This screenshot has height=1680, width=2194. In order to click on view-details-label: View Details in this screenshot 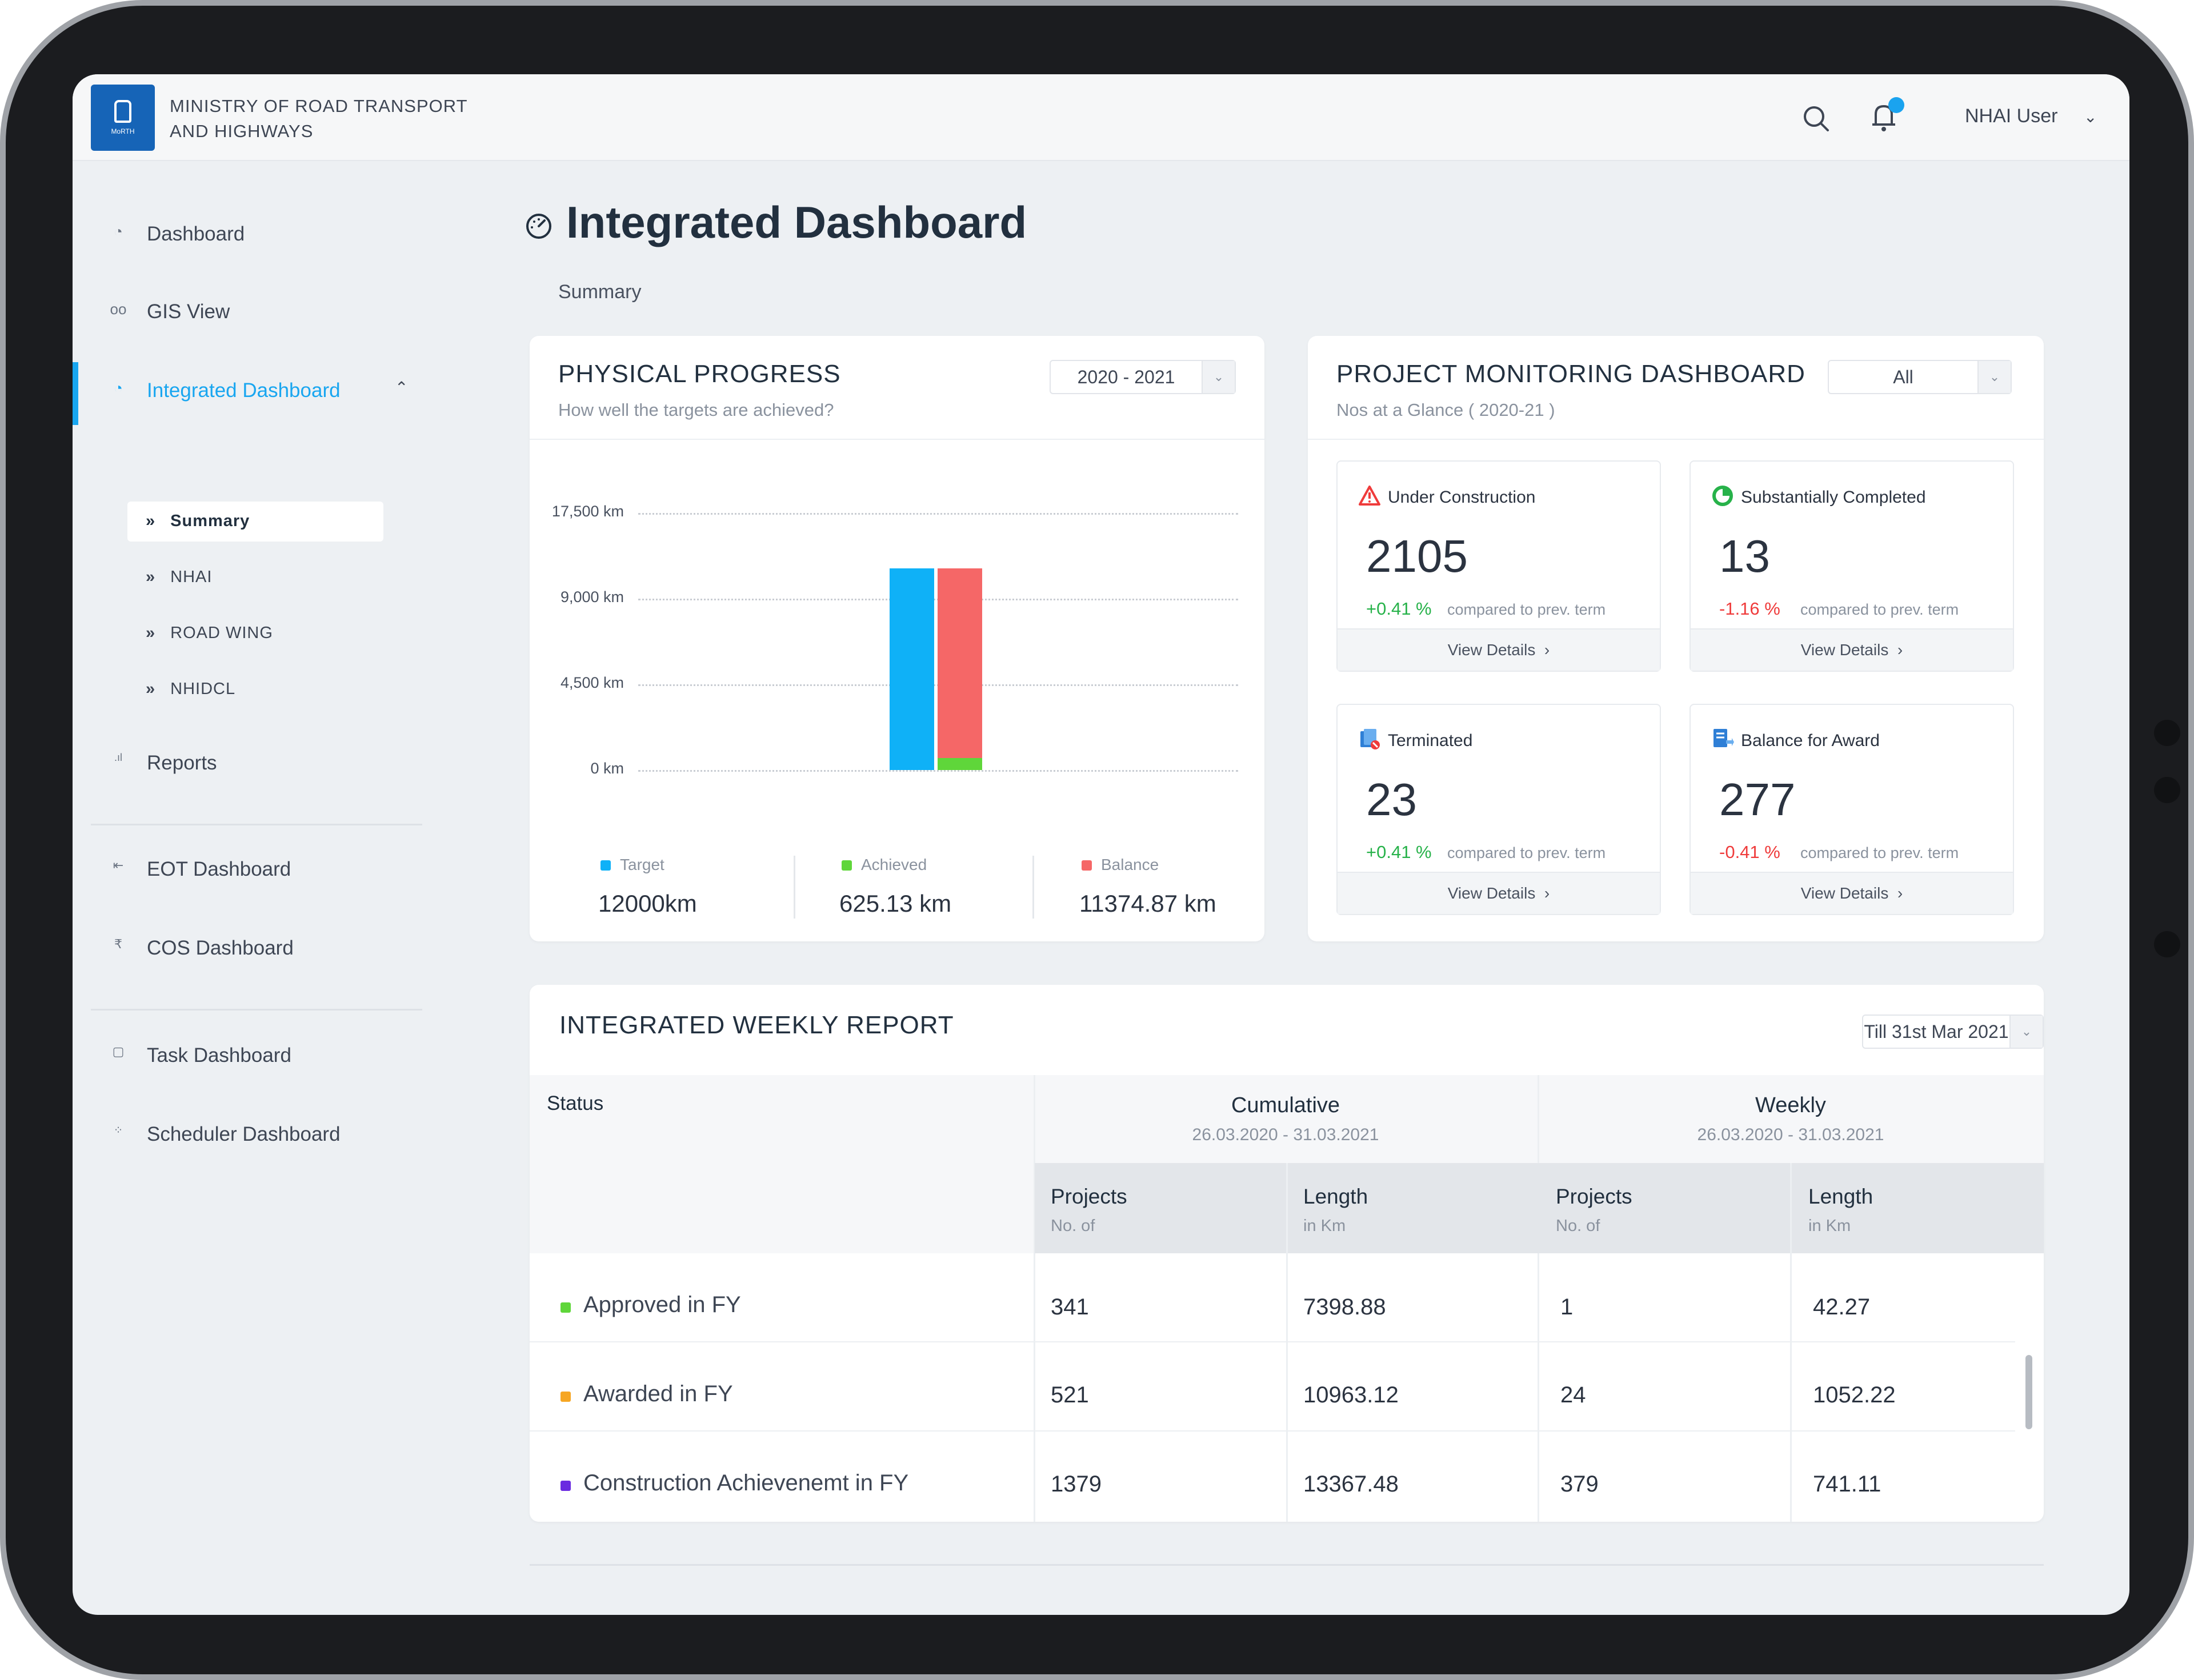, I will do `click(1492, 893)`.